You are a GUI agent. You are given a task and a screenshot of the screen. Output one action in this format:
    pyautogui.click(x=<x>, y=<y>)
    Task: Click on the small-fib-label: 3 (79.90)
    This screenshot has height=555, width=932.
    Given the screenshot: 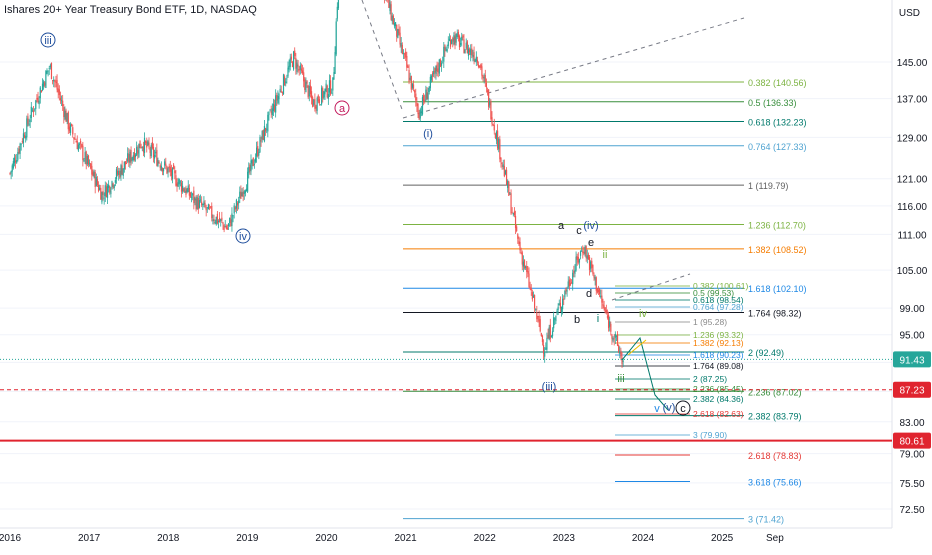 What is the action you would take?
    pyautogui.click(x=710, y=435)
    